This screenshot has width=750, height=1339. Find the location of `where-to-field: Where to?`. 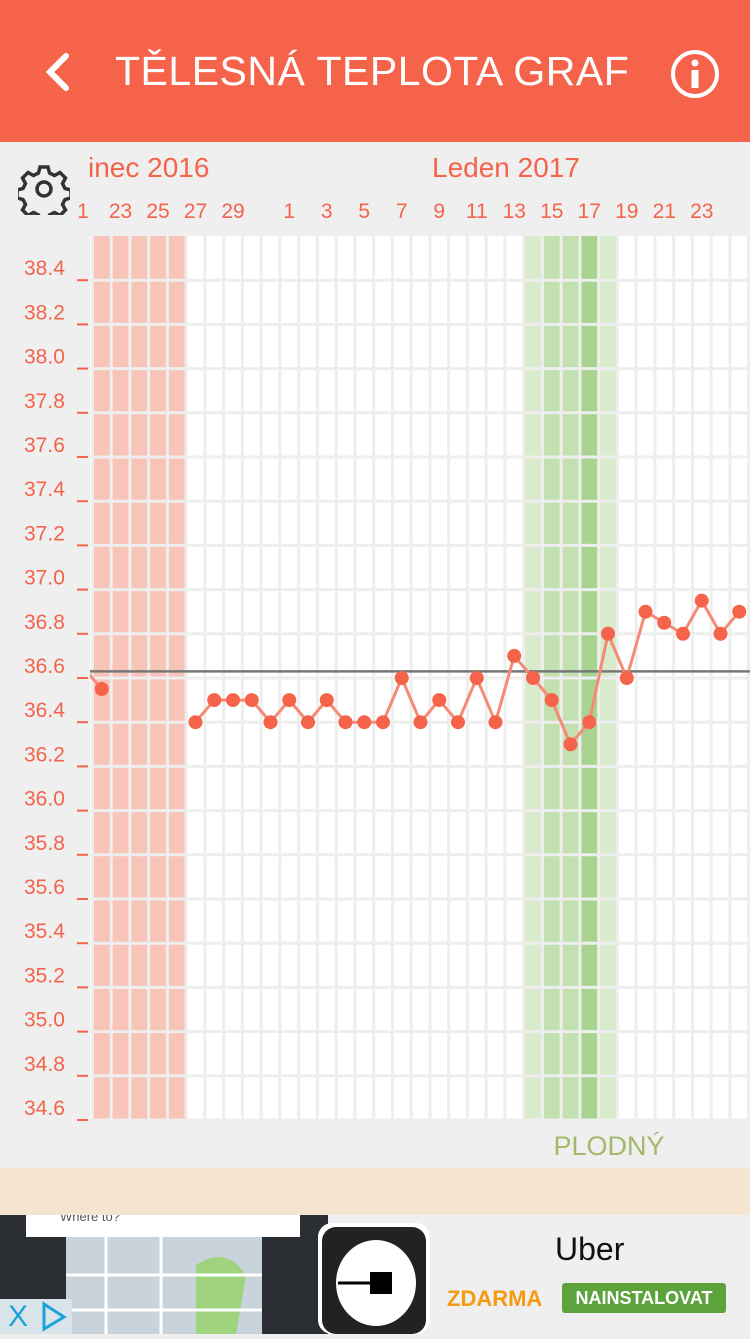

where-to-field: Where to? is located at coordinates (163, 1226).